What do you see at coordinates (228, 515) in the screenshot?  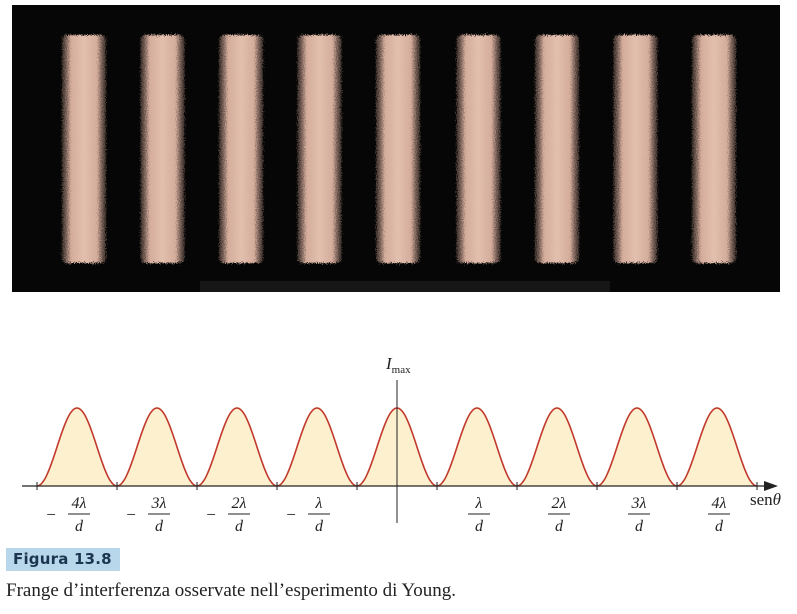 I see `tick-label: −2λ d` at bounding box center [228, 515].